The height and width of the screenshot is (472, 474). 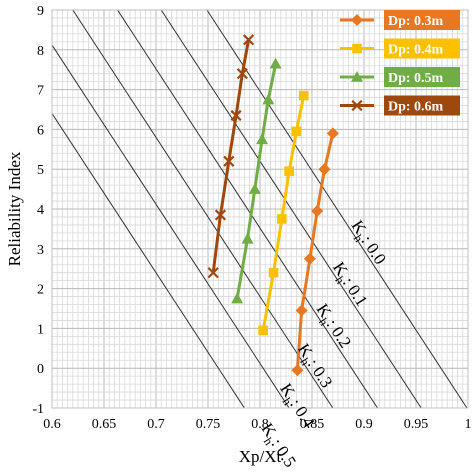 I want to click on x-tick-label: 0.95, so click(x=416, y=424).